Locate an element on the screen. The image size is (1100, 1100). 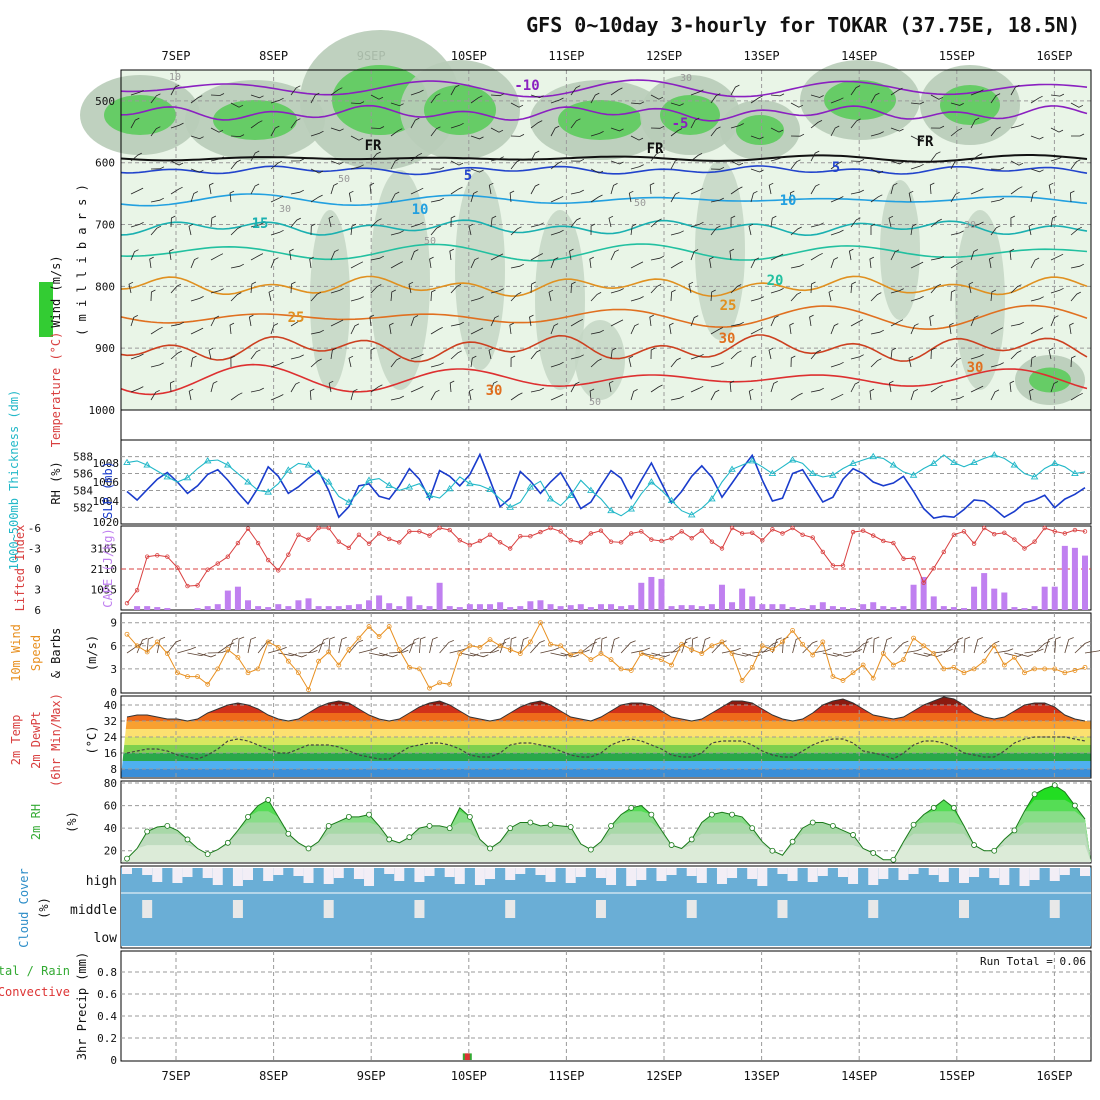
wind-panel: 9 6 3 0 10m Wind Speed & Barbs (m/s) is located at coordinates (554, 655).